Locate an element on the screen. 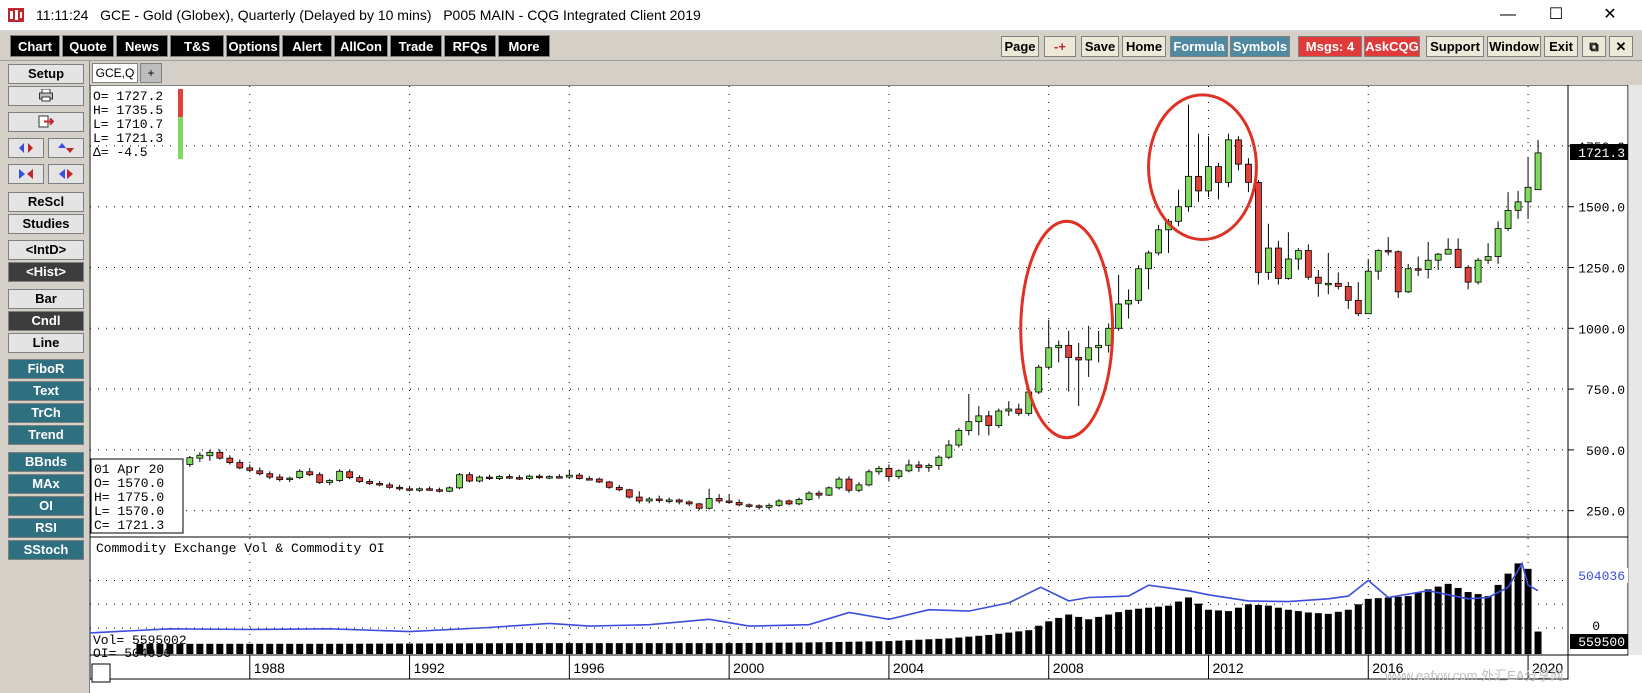 The width and height of the screenshot is (1642, 693). bar-chart-button: Bar is located at coordinates (46, 299).